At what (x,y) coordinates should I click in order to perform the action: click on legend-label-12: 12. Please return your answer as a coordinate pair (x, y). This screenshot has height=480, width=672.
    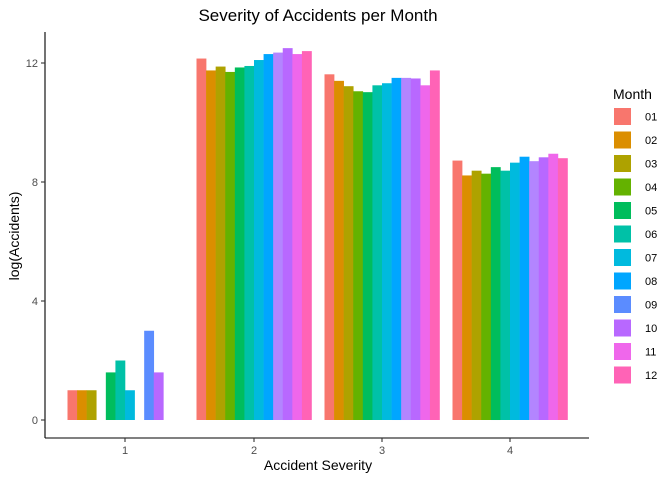
    Looking at the image, I should click on (651, 376).